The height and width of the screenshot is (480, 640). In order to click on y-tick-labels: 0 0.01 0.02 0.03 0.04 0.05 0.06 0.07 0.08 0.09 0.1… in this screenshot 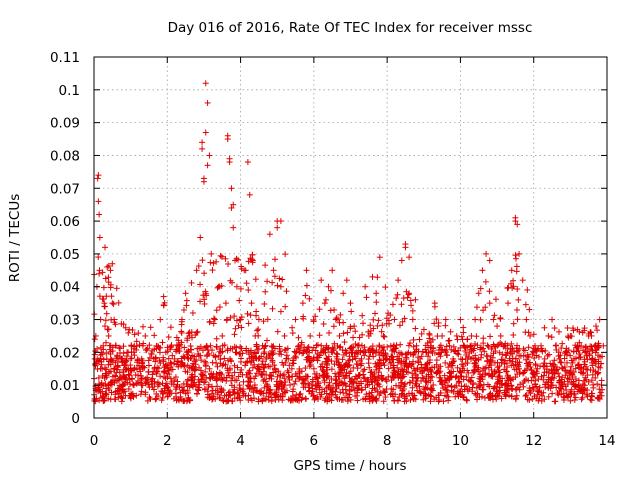, I will do `click(65, 238)`.